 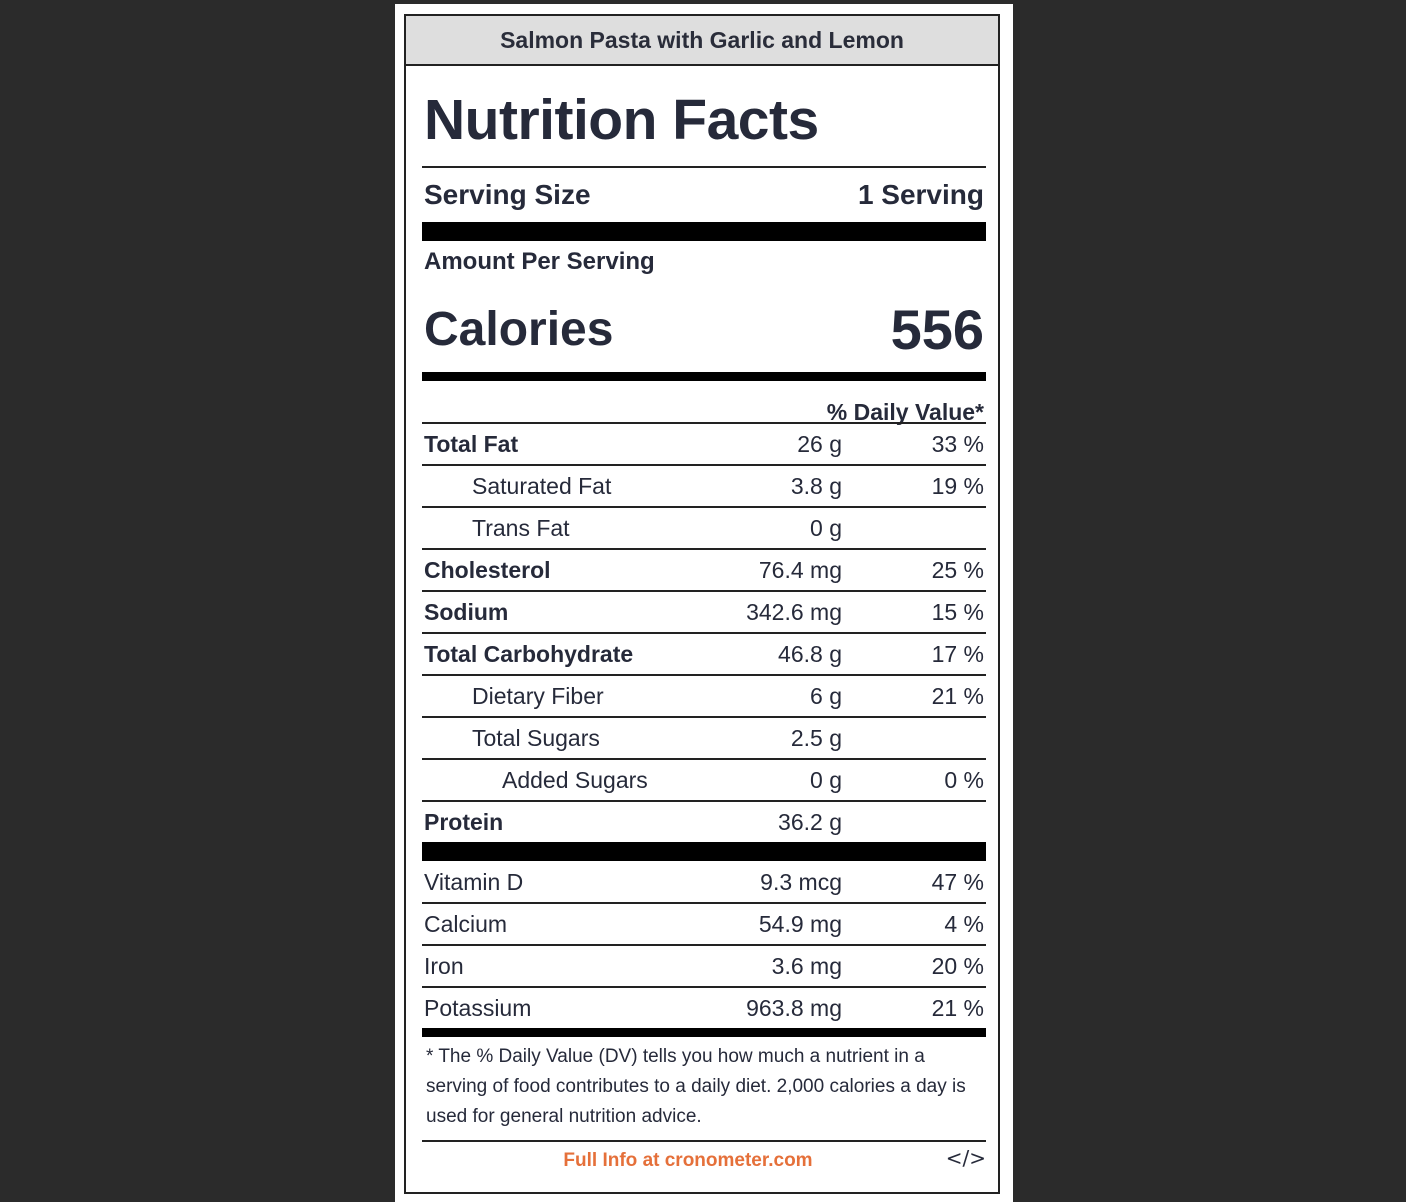 What do you see at coordinates (964, 924) in the screenshot?
I see `vitamin-daily-value: 4 %` at bounding box center [964, 924].